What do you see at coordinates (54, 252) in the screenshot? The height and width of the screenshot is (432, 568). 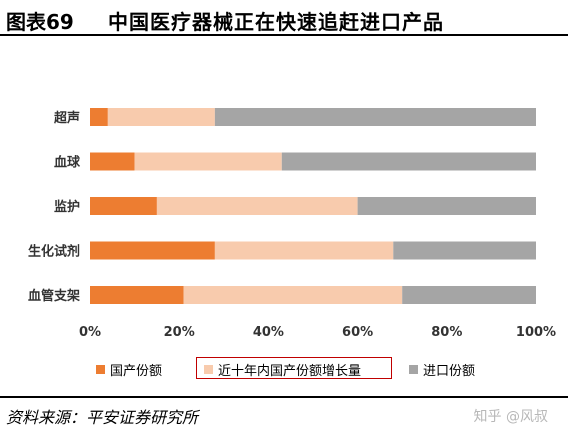 I see `category-label: 生化试剂` at bounding box center [54, 252].